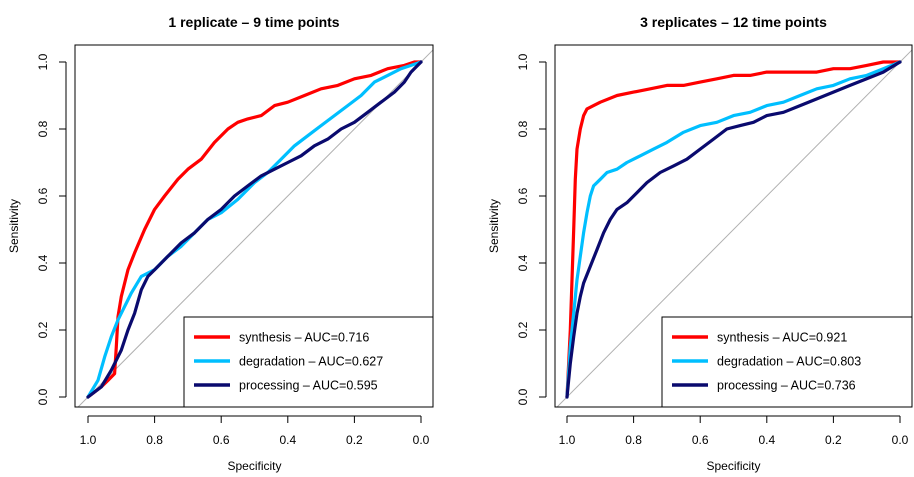 The width and height of the screenshot is (914, 477). I want to click on legend-label-3: processing – AUC=0.595, so click(308, 386).